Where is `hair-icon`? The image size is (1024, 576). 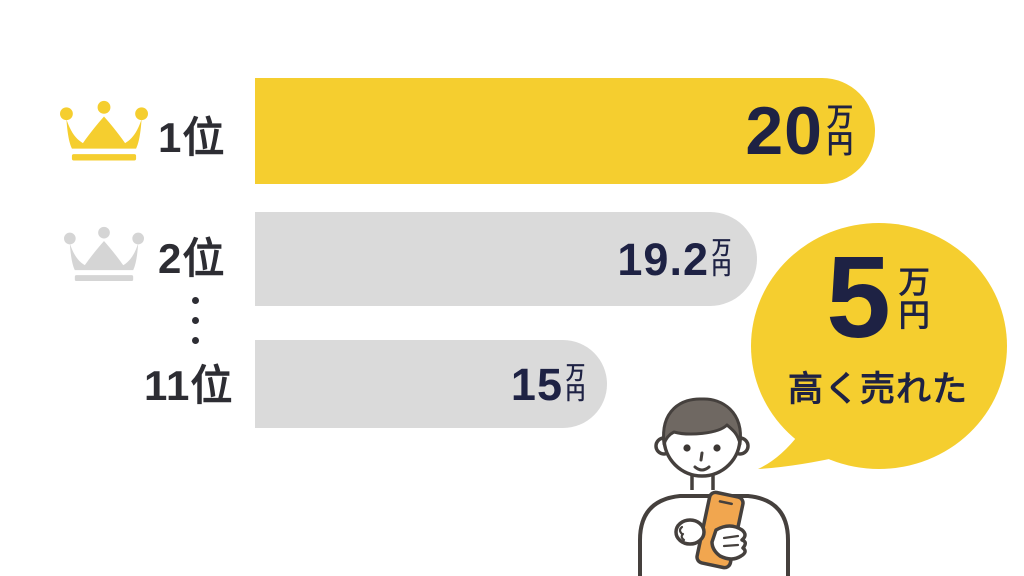
hair-icon is located at coordinates (702, 421).